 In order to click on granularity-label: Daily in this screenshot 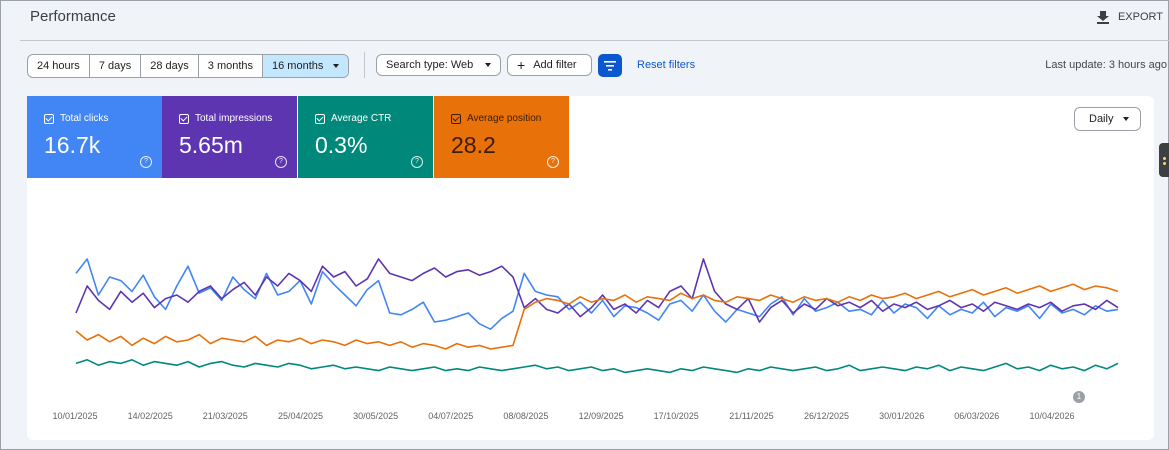, I will do `click(1101, 119)`.